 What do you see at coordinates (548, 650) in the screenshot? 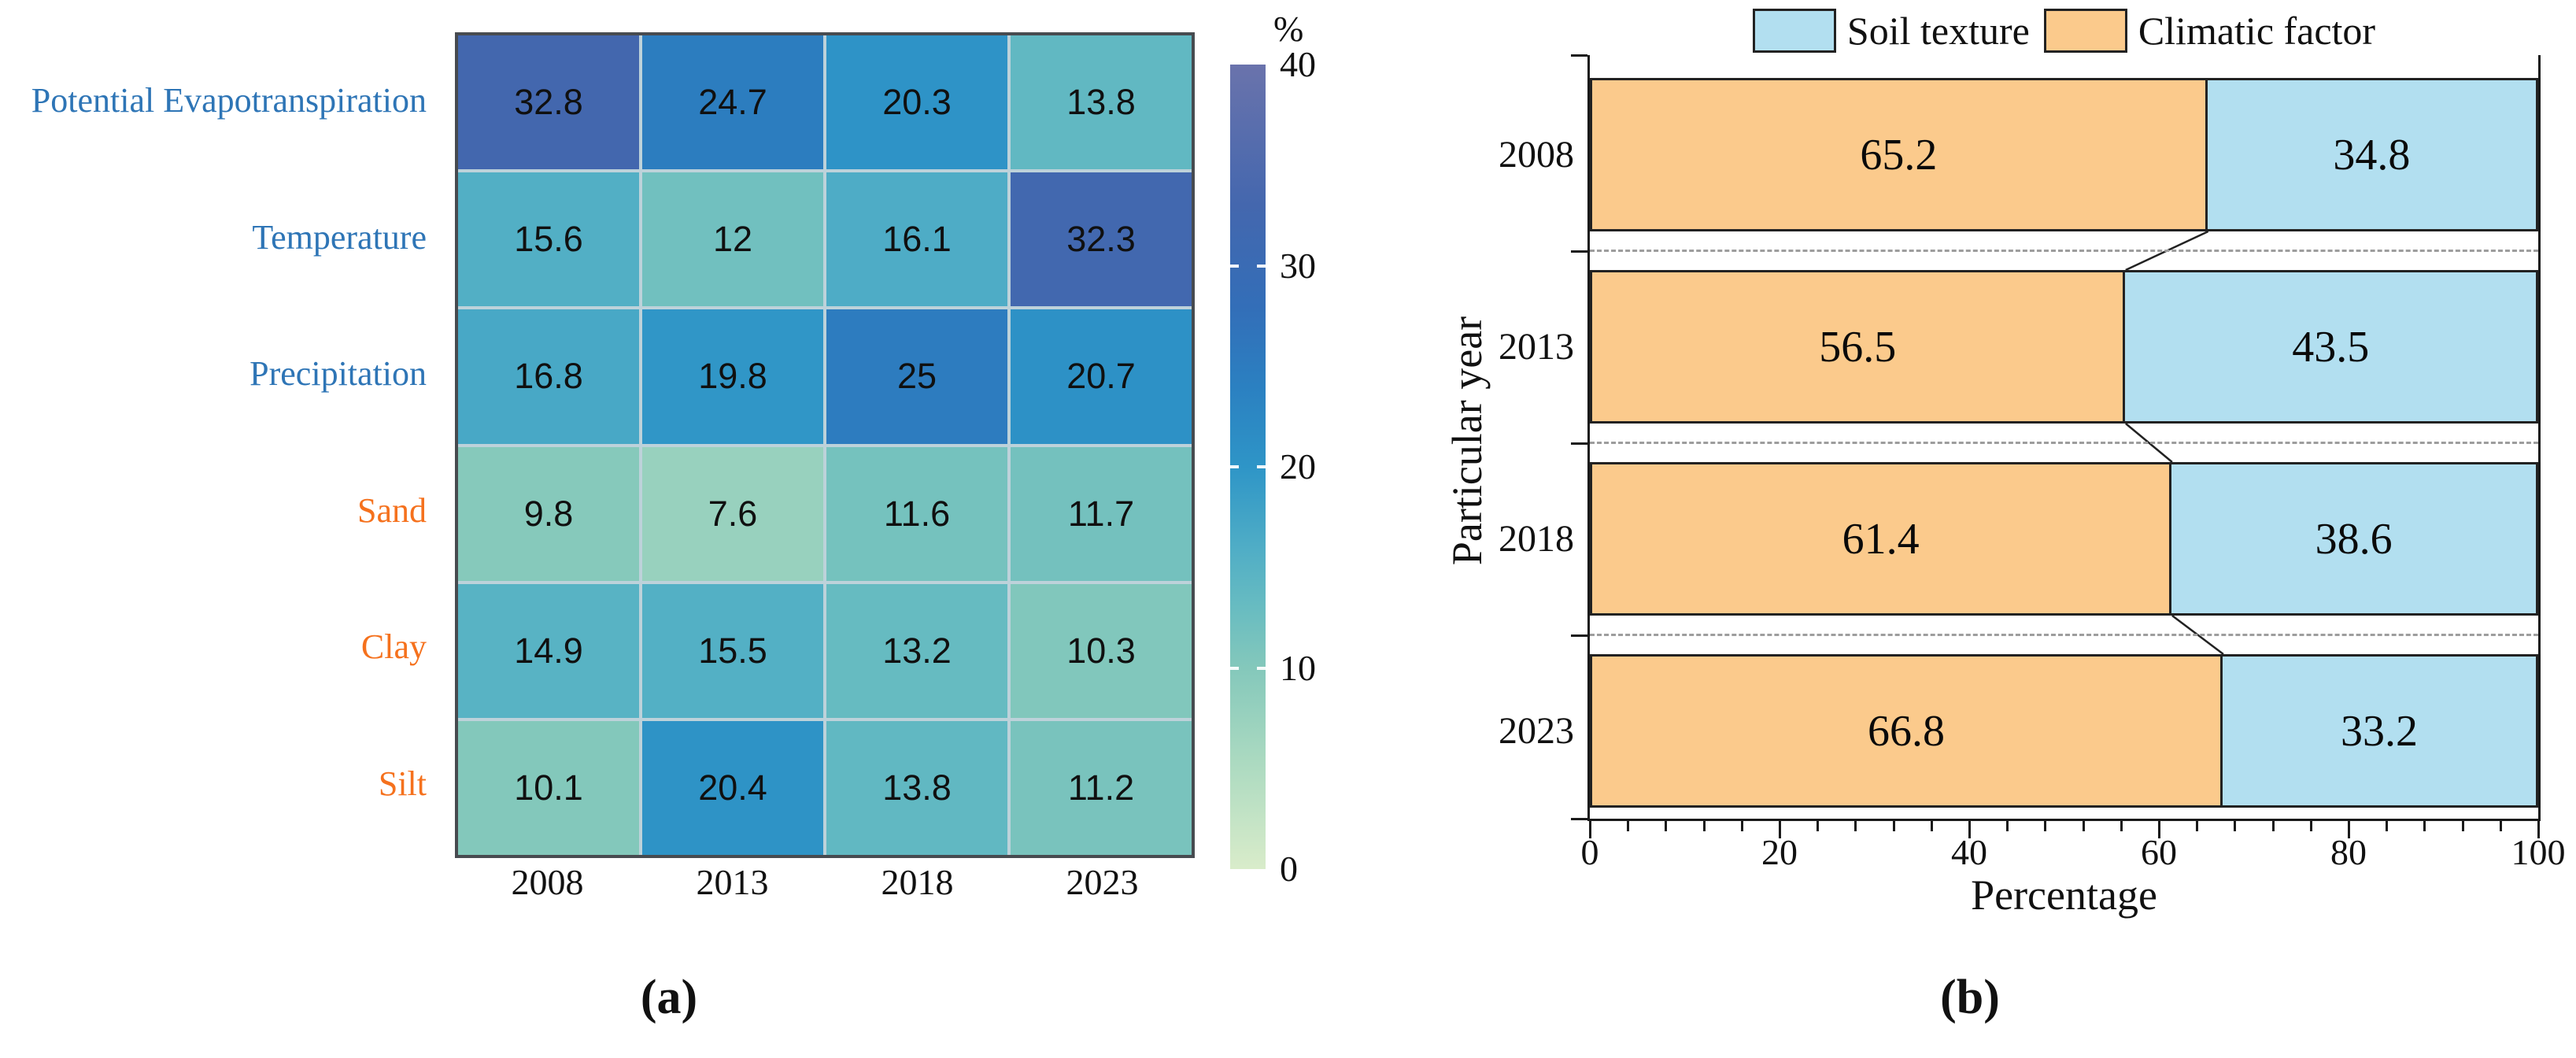
I see `heatmap-cell: 14.9` at bounding box center [548, 650].